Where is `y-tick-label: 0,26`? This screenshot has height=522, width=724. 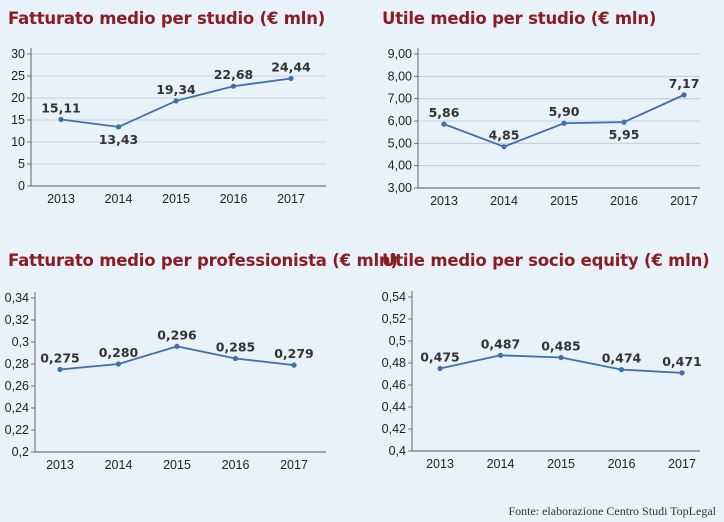 y-tick-label: 0,26 is located at coordinates (17, 386).